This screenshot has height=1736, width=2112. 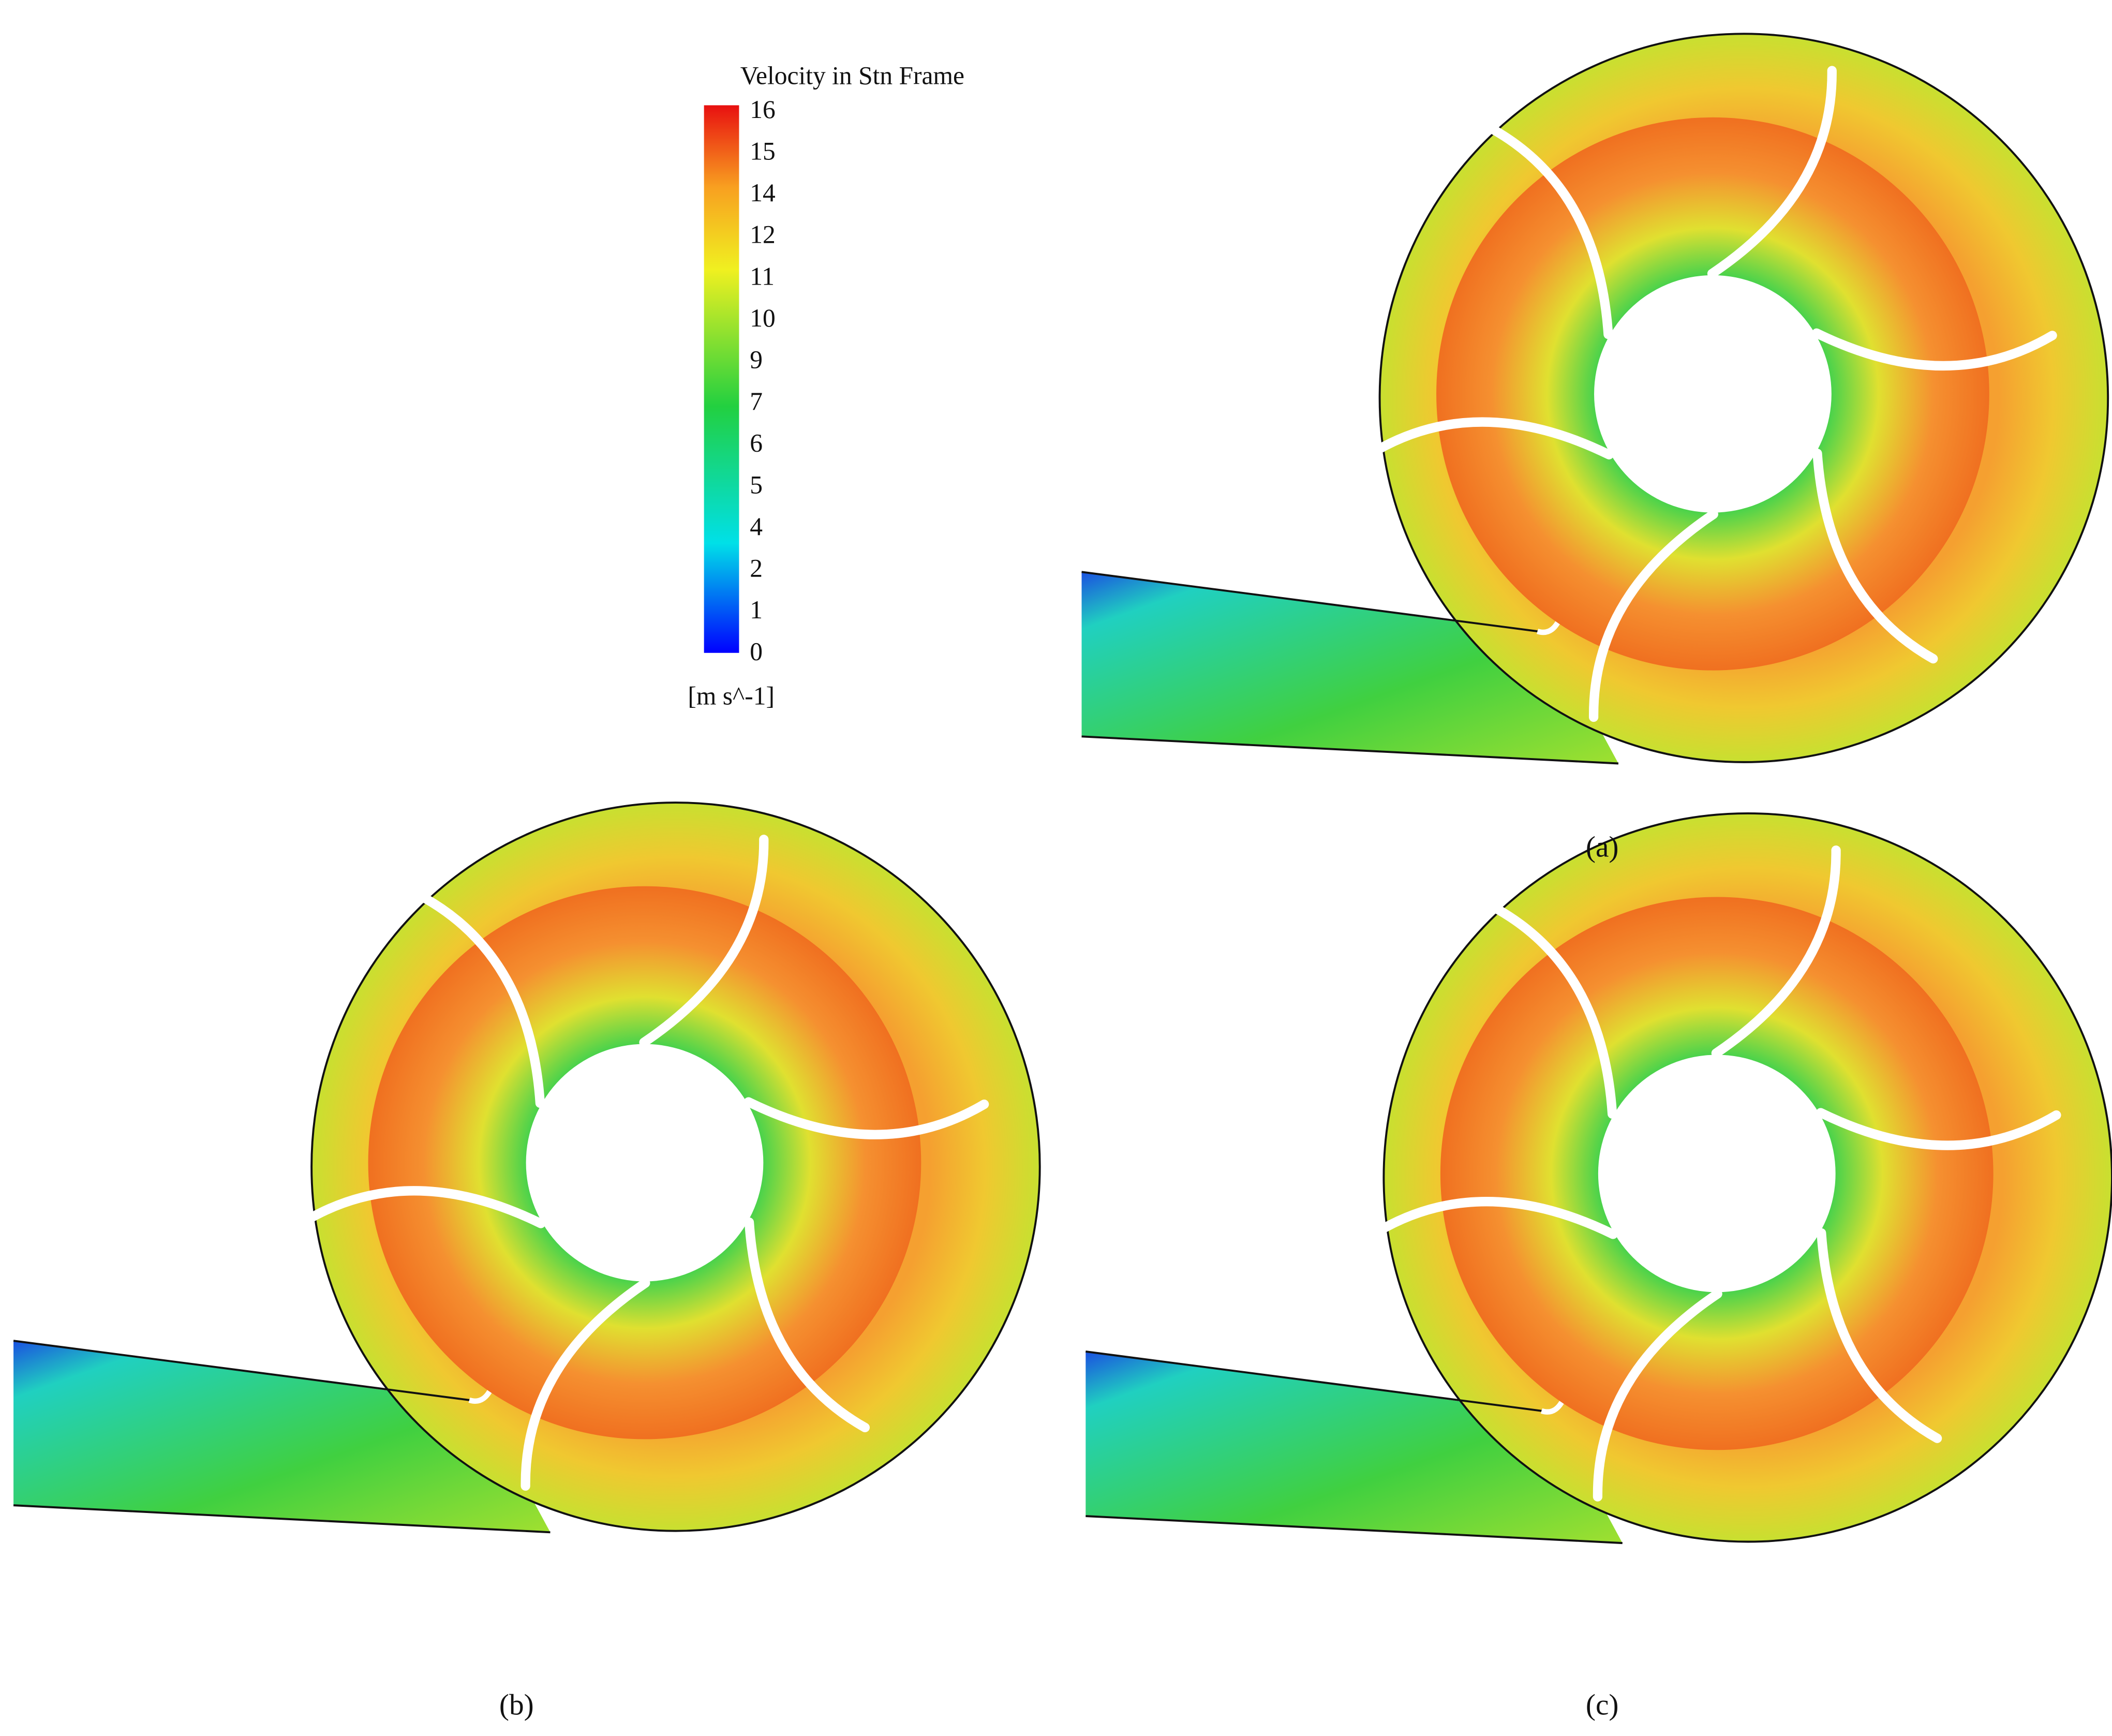 What do you see at coordinates (757, 610) in the screenshot?
I see `colorbar-tick-label: 1` at bounding box center [757, 610].